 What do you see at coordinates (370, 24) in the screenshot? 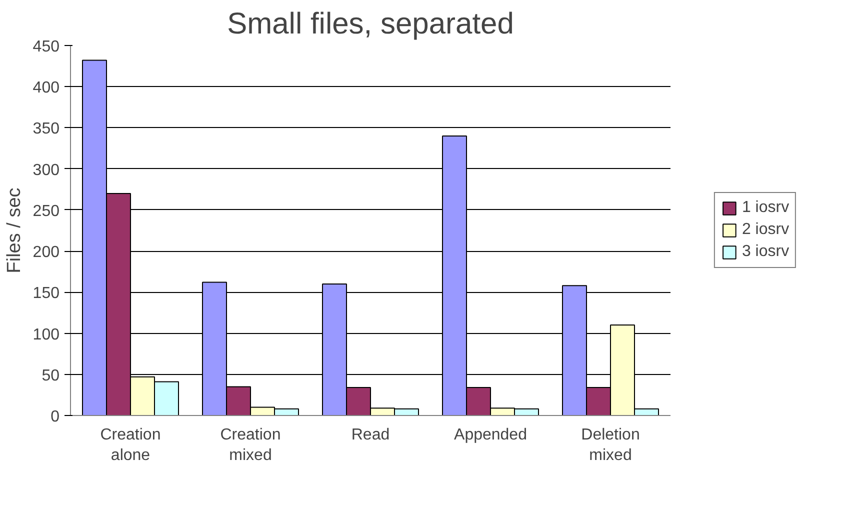
I see `chart-title: Small files, separated` at bounding box center [370, 24].